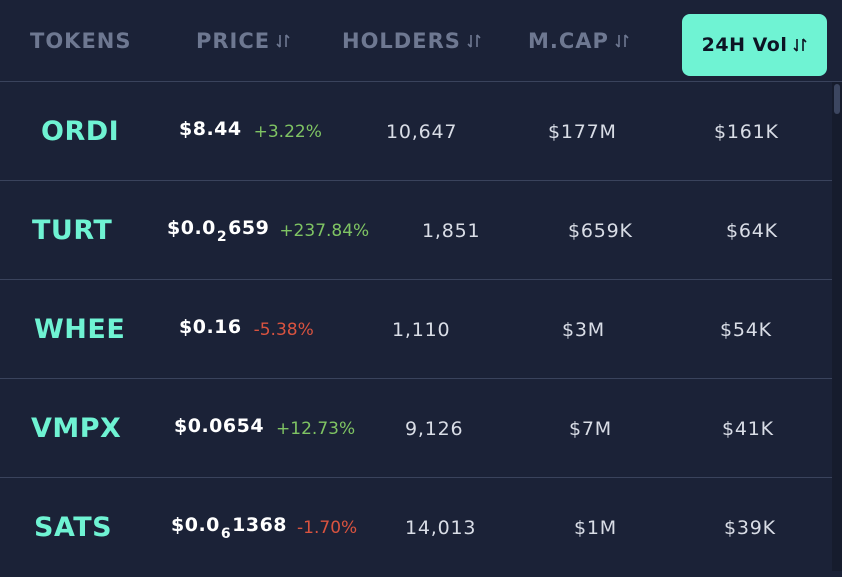 The width and height of the screenshot is (842, 577). I want to click on price-cell: $0.16 -5.38%, so click(246, 329).